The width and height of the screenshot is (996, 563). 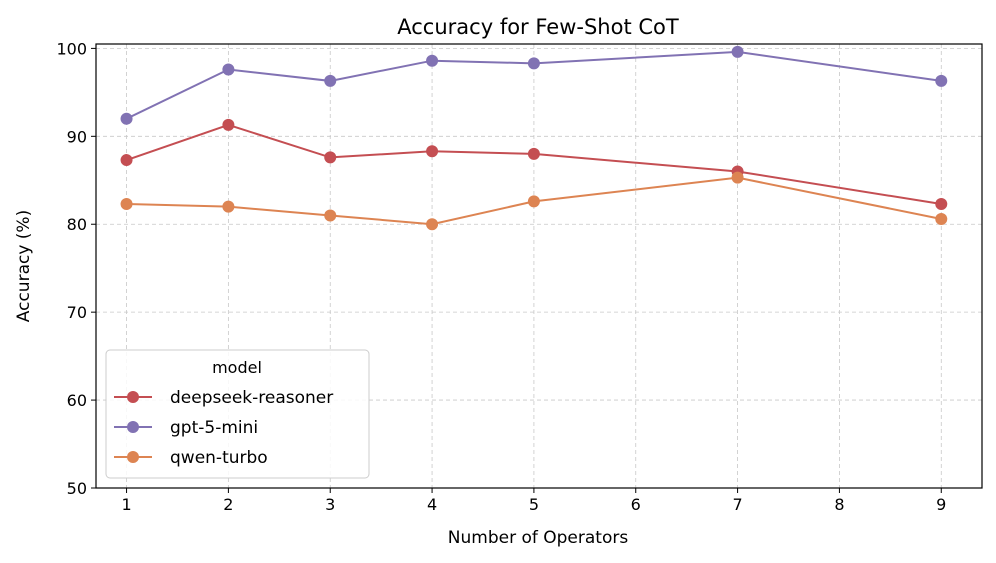 What do you see at coordinates (71, 48) in the screenshot?
I see `y-tick-label: 100` at bounding box center [71, 48].